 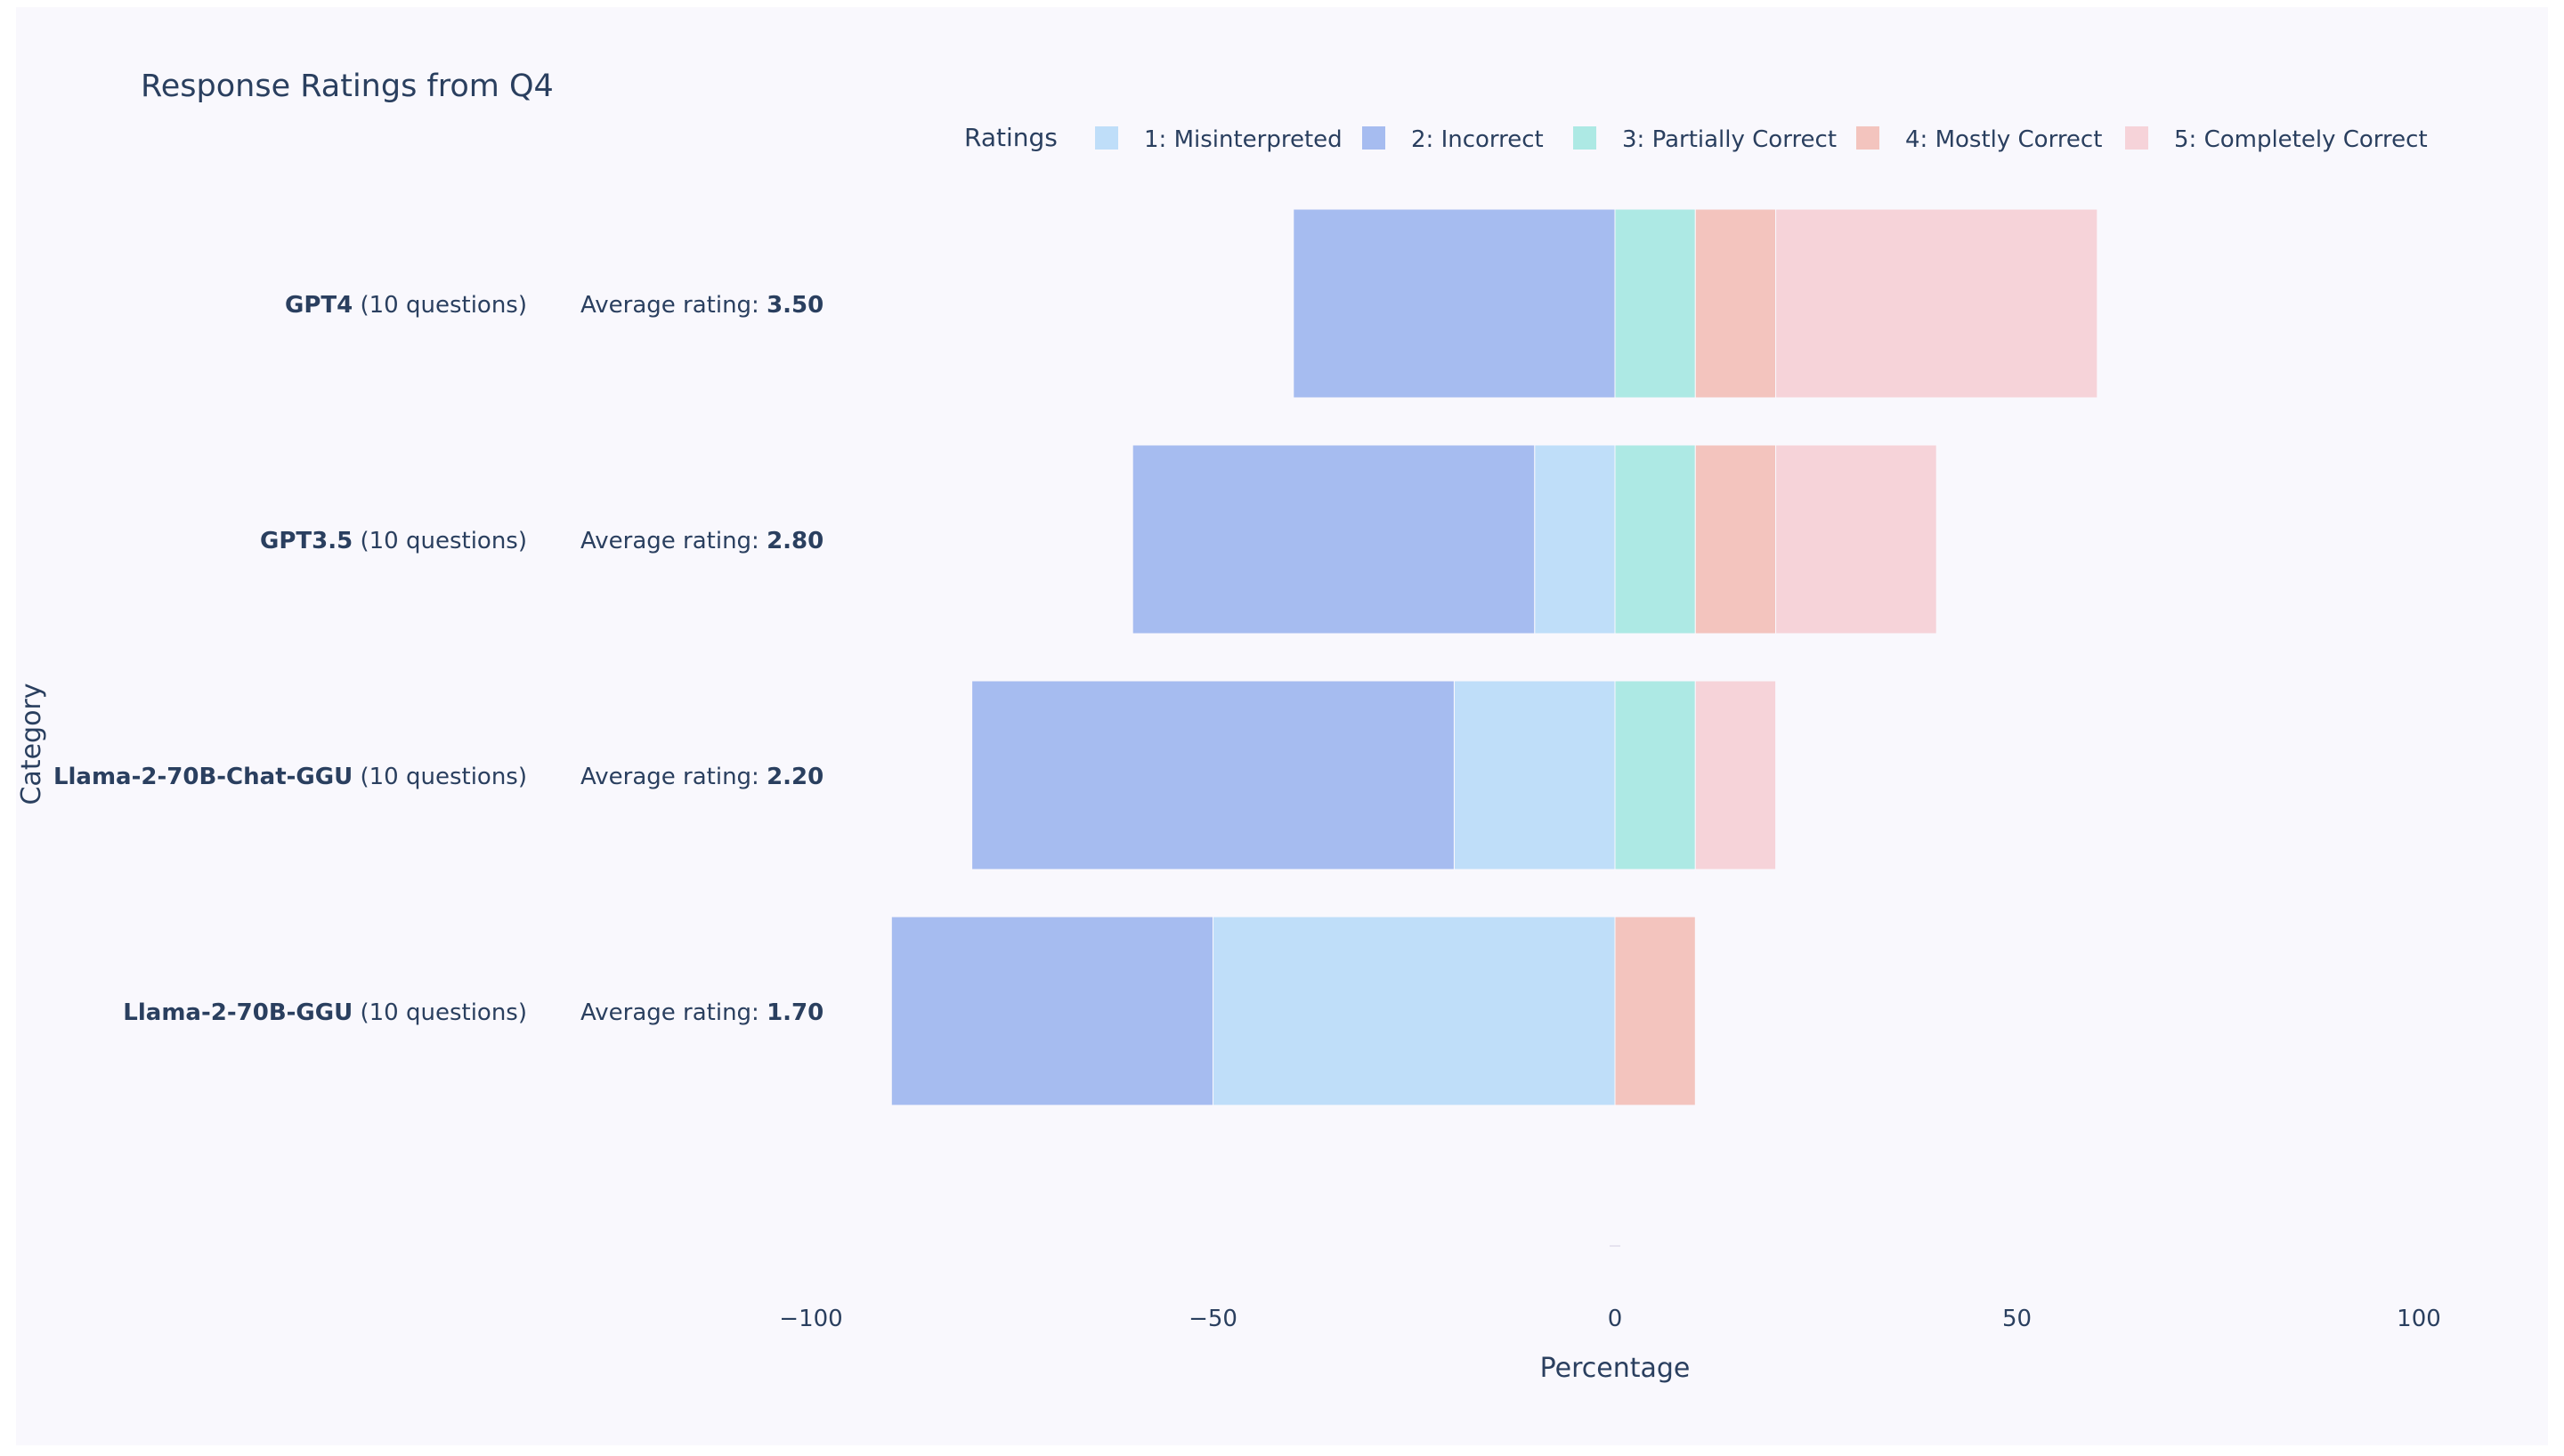 I want to click on legend-label: 1: Misinterpreted, so click(x=1243, y=139).